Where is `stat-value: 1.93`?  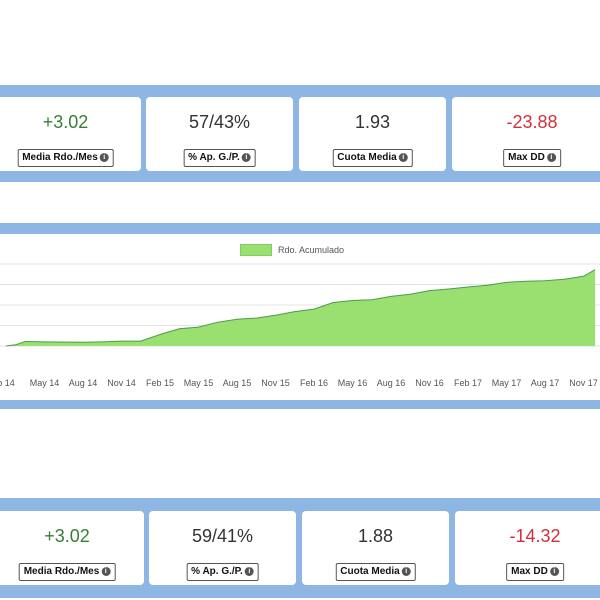 stat-value: 1.93 is located at coordinates (372, 122).